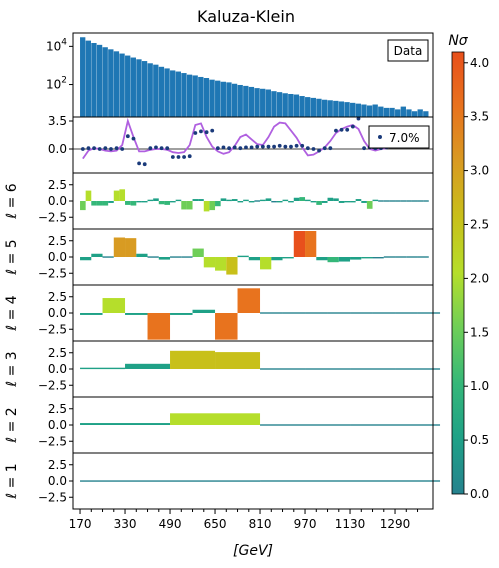  Describe the element at coordinates (215, 524) in the screenshot. I see `x-tick-label: 650` at that location.